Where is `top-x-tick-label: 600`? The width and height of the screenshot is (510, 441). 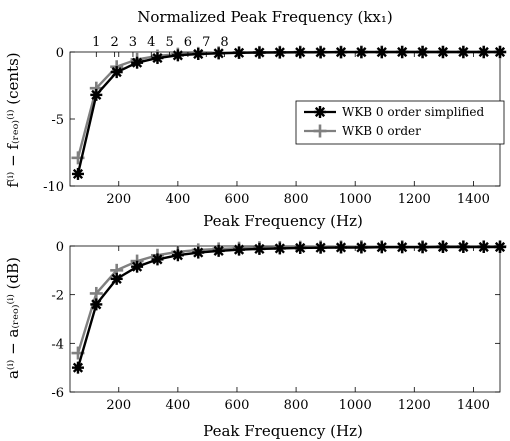
top-x-tick-label: 600 is located at coordinates (237, 199).